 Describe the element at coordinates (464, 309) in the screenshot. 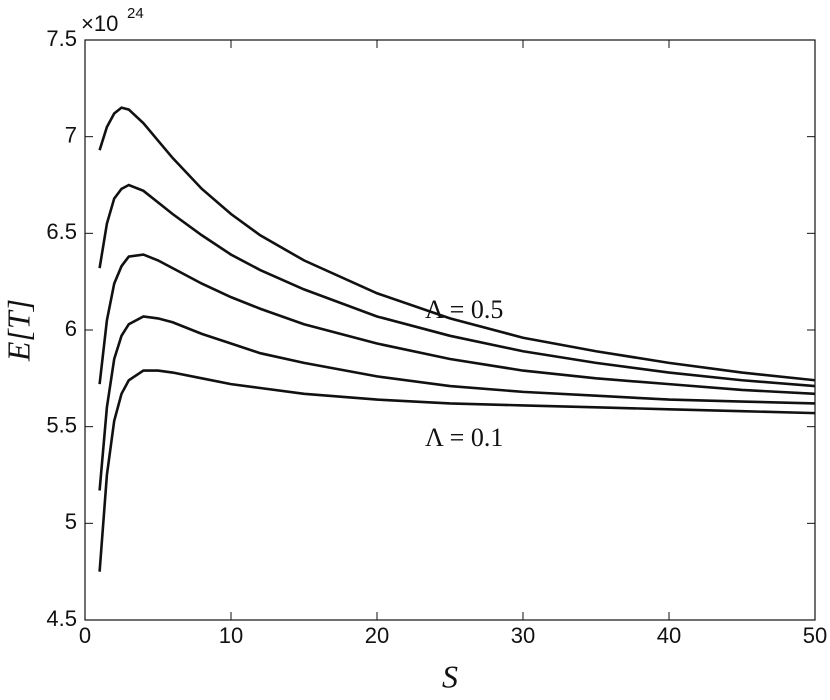

I see `annotation: Λ = 0.5` at that location.